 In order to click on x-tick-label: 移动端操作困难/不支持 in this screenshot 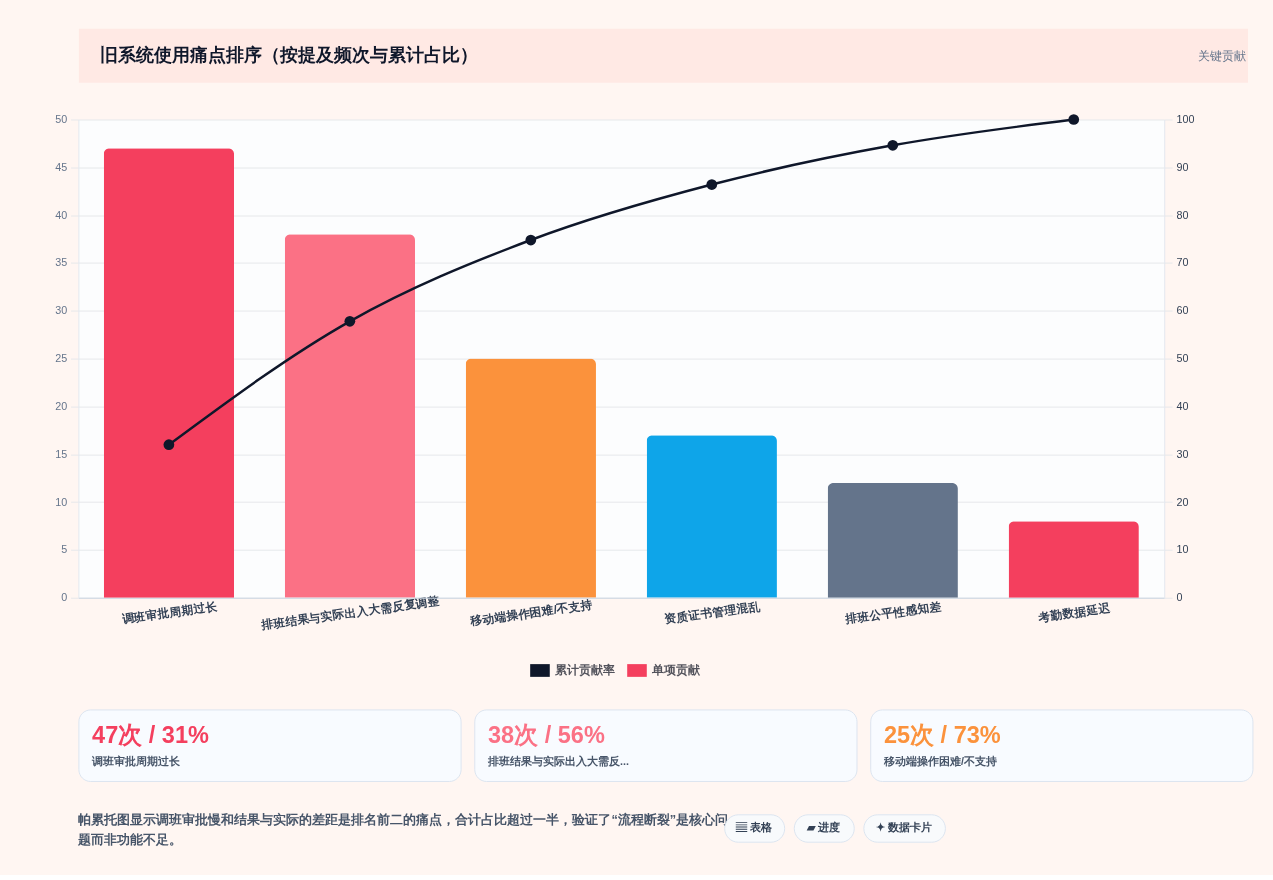, I will do `click(531, 612)`.